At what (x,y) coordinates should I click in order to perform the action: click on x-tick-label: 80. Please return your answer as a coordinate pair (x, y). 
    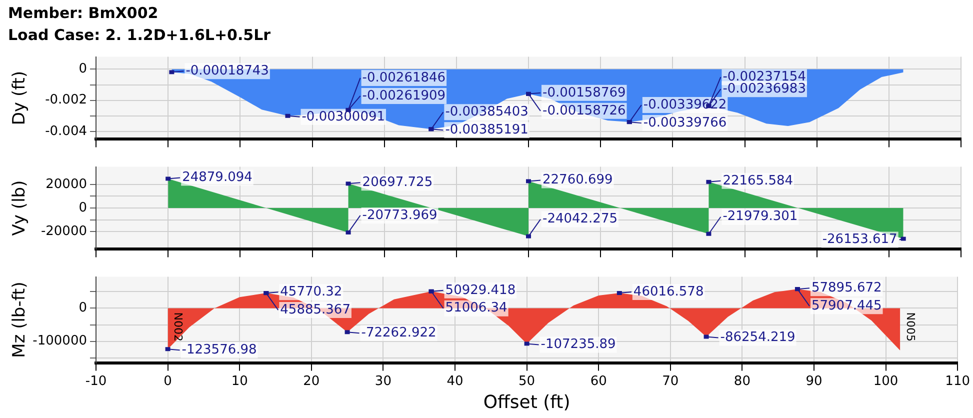
    Looking at the image, I should click on (742, 381).